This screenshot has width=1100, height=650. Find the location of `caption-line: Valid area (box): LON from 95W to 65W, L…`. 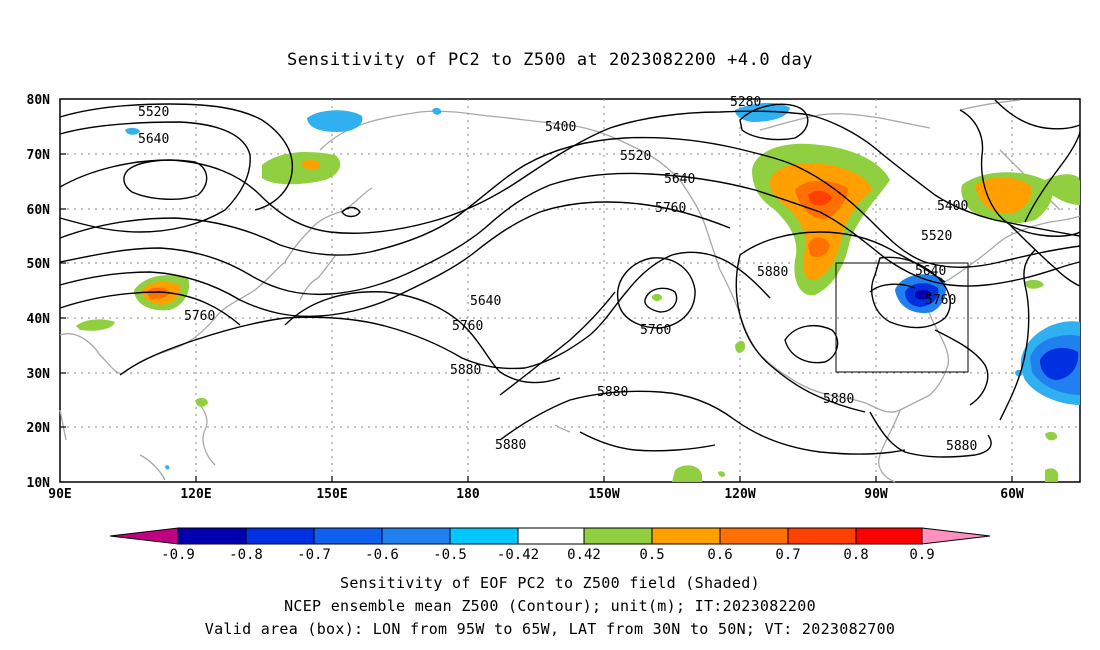

caption-line: Valid area (box): LON from 95W to 65W, L… is located at coordinates (550, 629).